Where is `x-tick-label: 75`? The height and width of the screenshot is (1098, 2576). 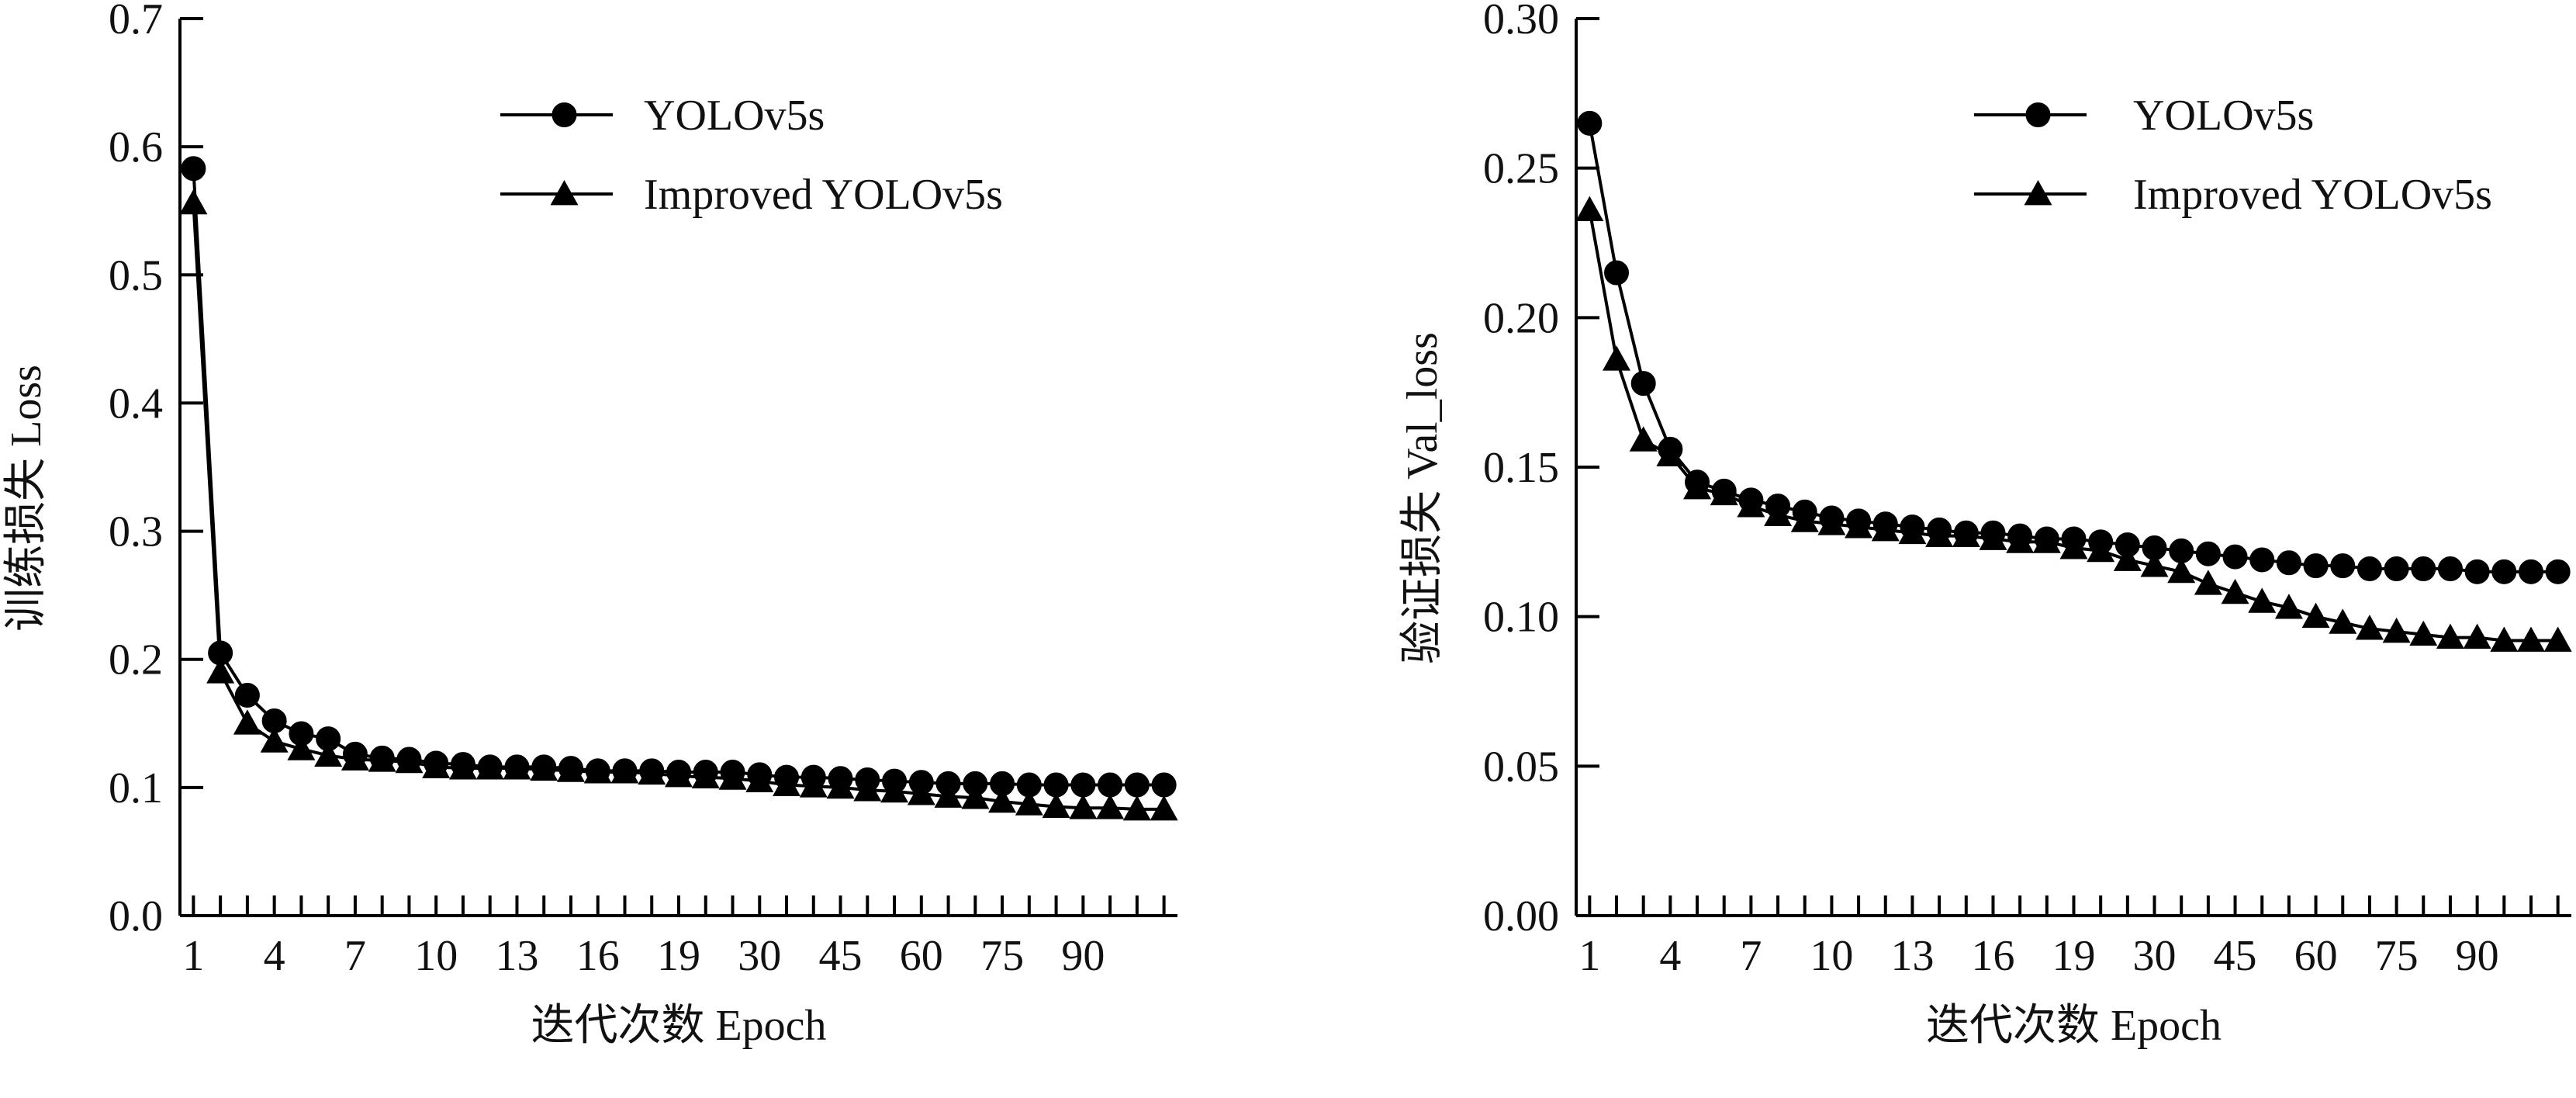
x-tick-label: 75 is located at coordinates (1002, 956).